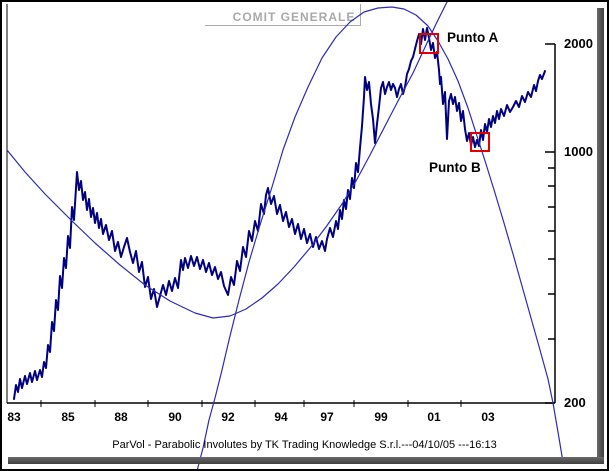 The width and height of the screenshot is (609, 471). What do you see at coordinates (488, 417) in the screenshot?
I see `x-axis-label: 03` at bounding box center [488, 417].